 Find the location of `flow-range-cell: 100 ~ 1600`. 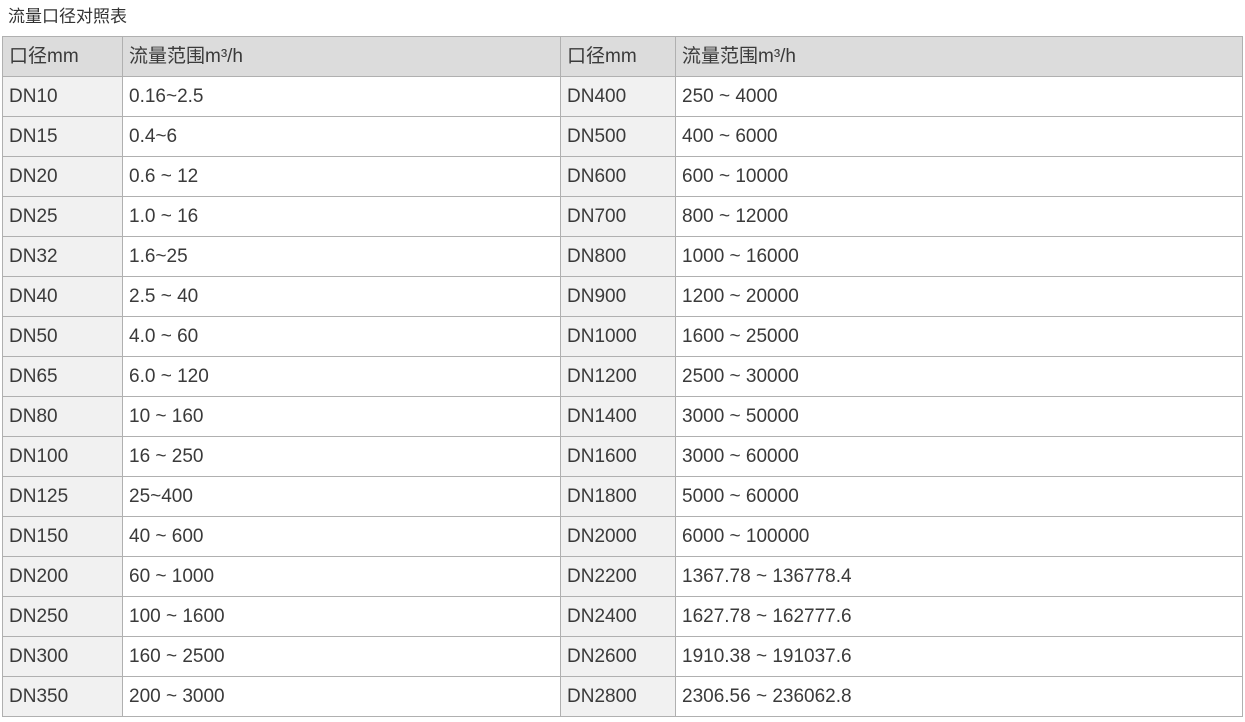

flow-range-cell: 100 ~ 1600 is located at coordinates (341, 616).